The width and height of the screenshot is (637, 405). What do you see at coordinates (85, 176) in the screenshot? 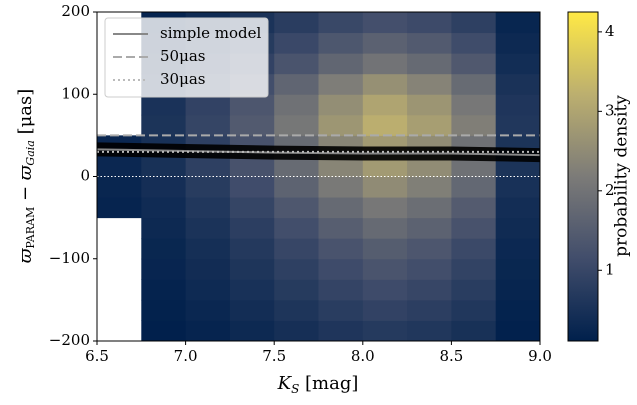
I see `y-tick-label: 0` at bounding box center [85, 176].